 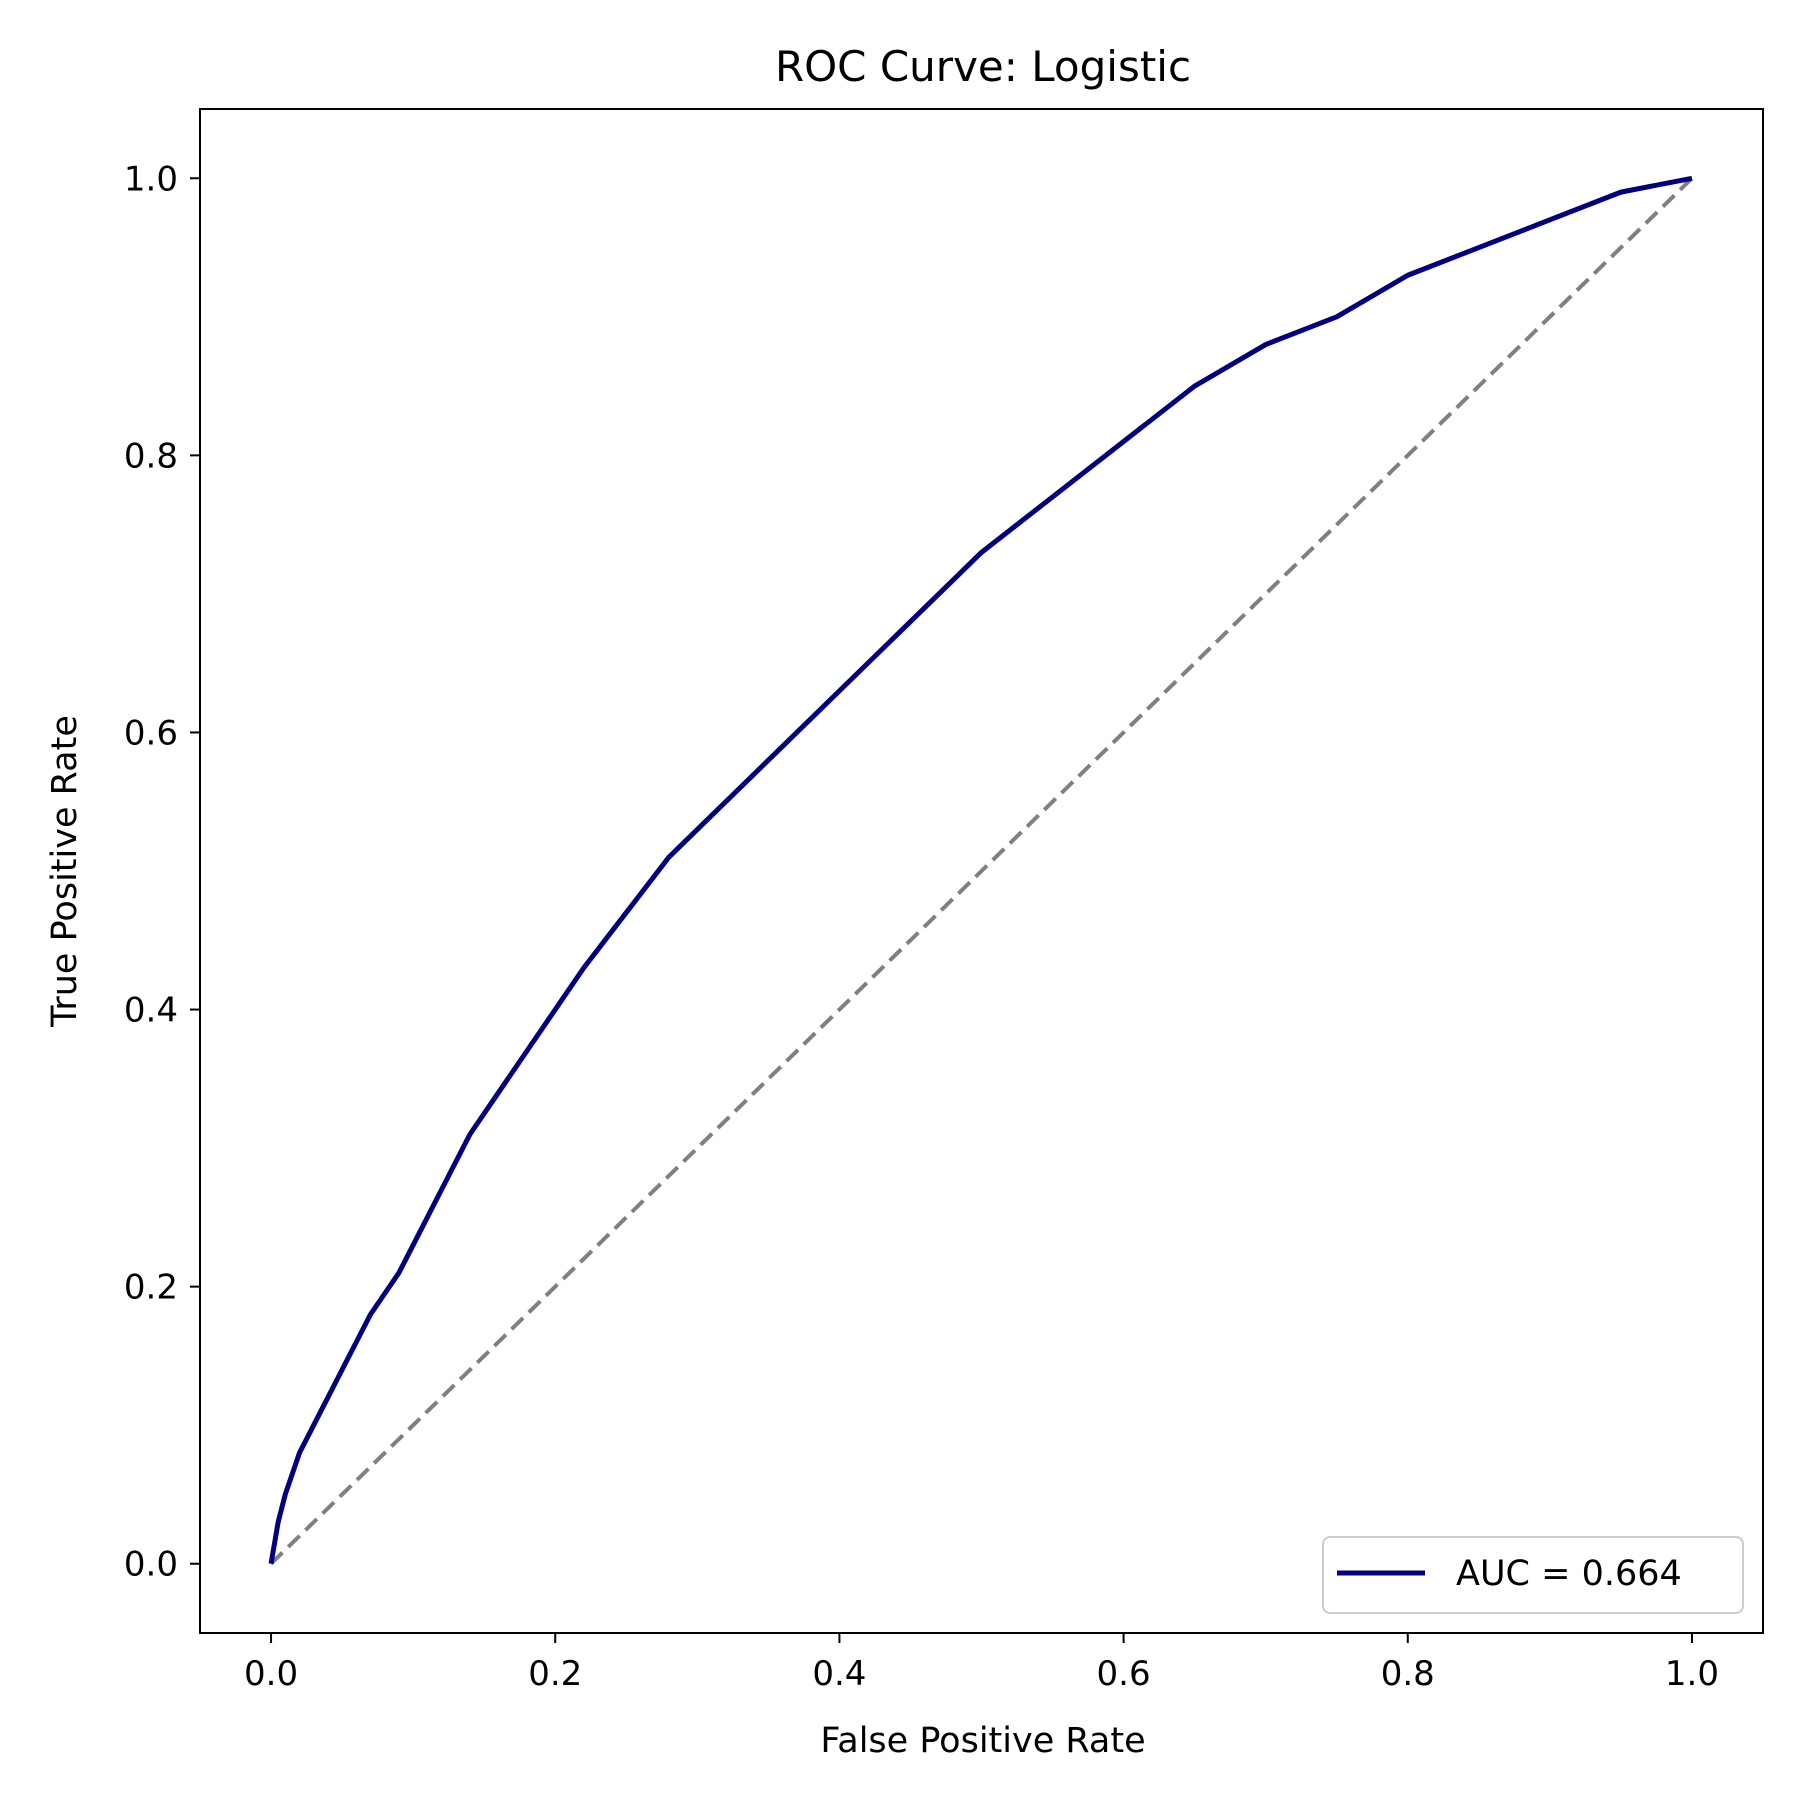 I want to click on y-tick-label: 0.4, so click(x=151, y=1011).